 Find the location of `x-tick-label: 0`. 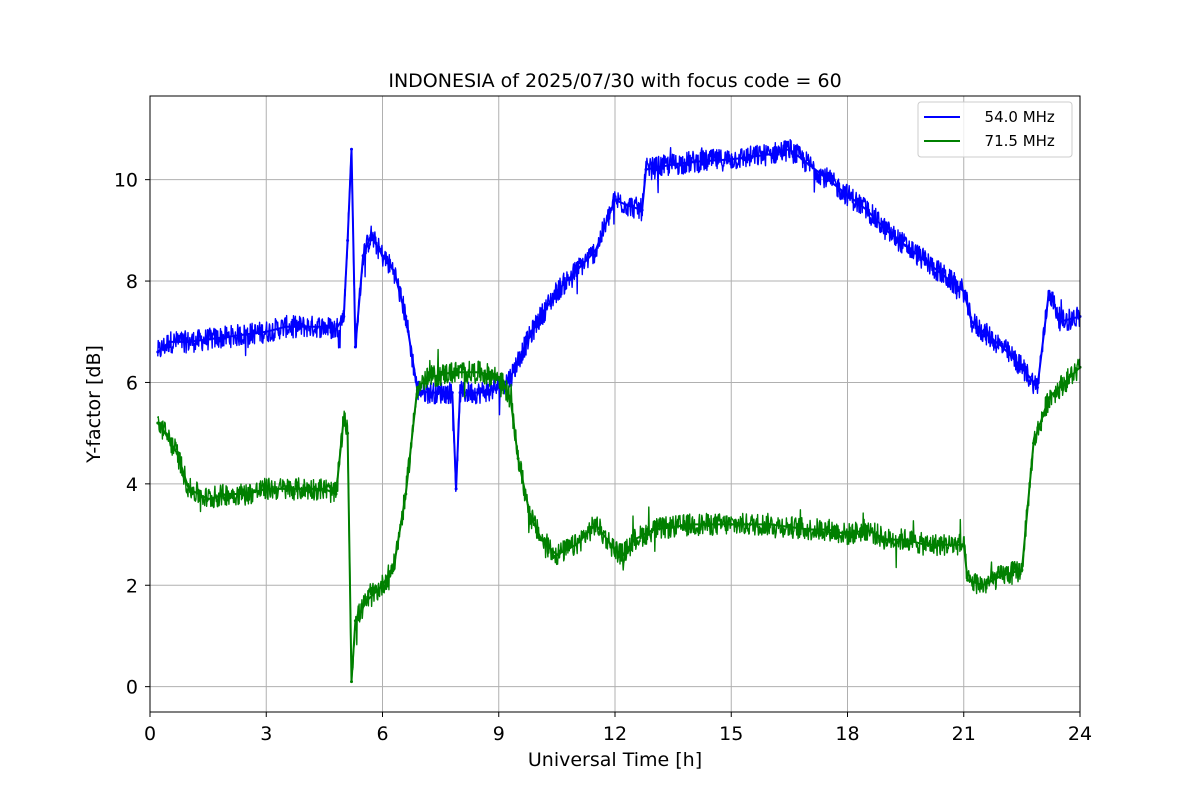

x-tick-label: 0 is located at coordinates (150, 734).